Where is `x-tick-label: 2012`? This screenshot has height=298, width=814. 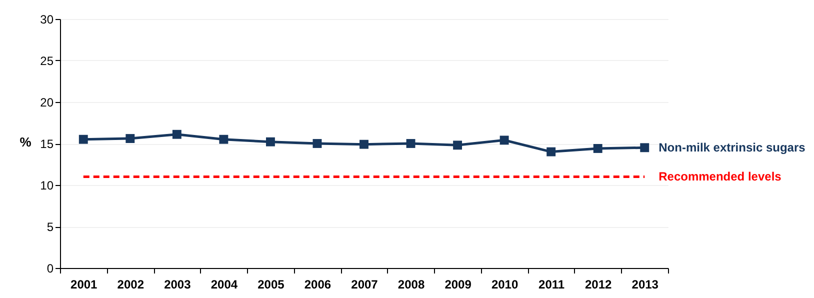
x-tick-label: 2012 is located at coordinates (598, 285).